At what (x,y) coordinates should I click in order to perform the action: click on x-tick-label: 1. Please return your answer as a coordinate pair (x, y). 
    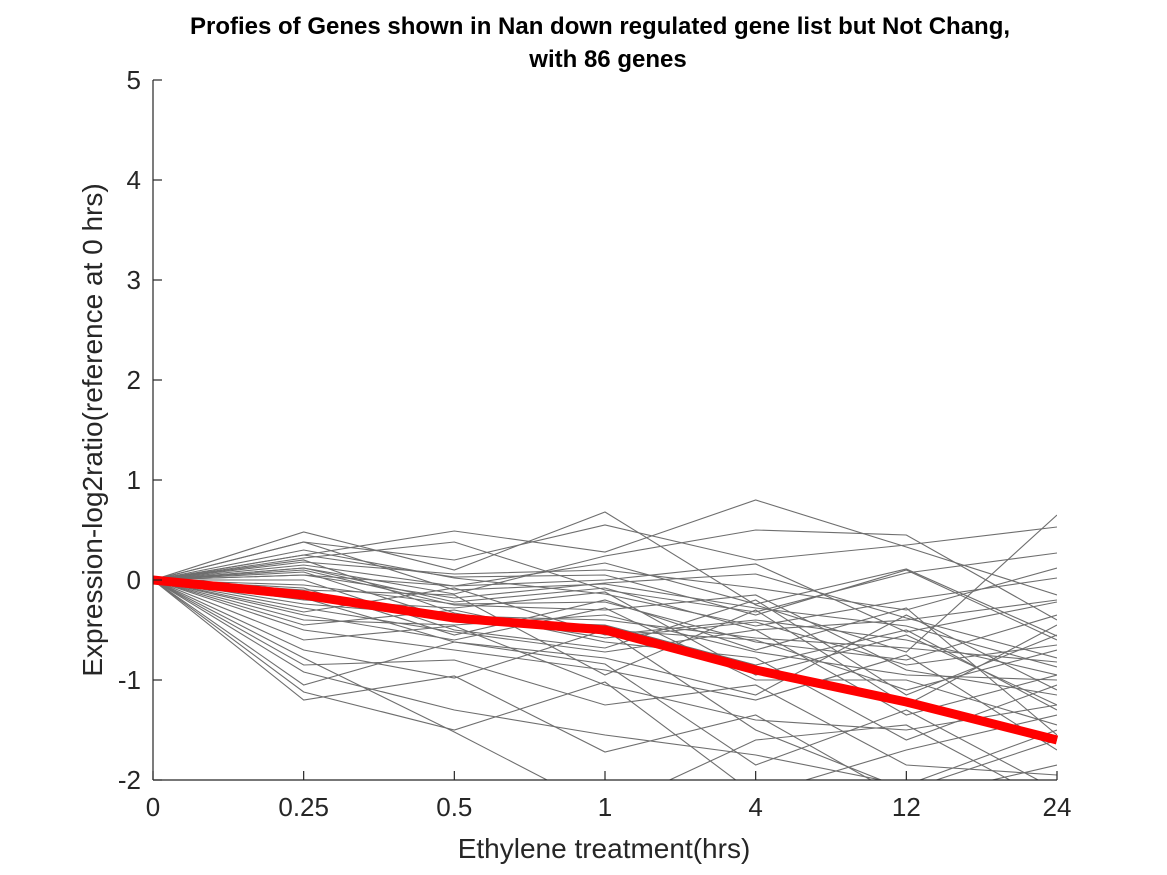
    Looking at the image, I should click on (605, 807).